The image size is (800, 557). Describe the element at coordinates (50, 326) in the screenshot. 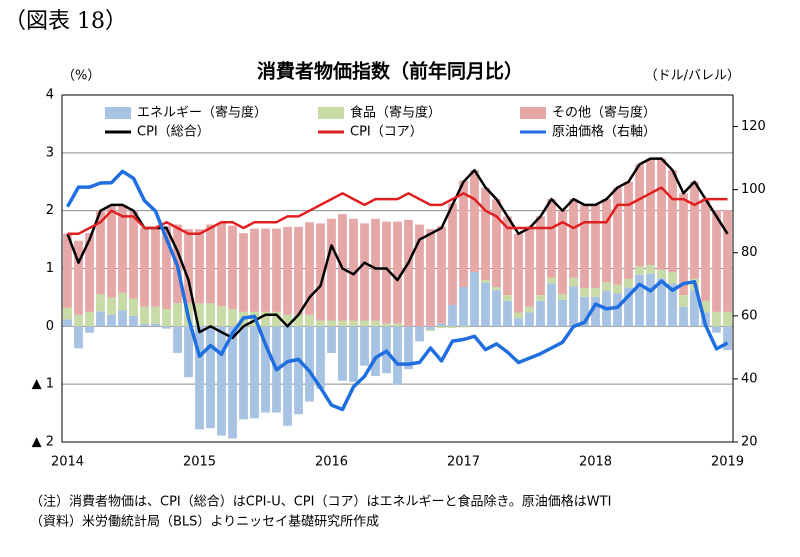

I see `y-tick-label: 0` at that location.